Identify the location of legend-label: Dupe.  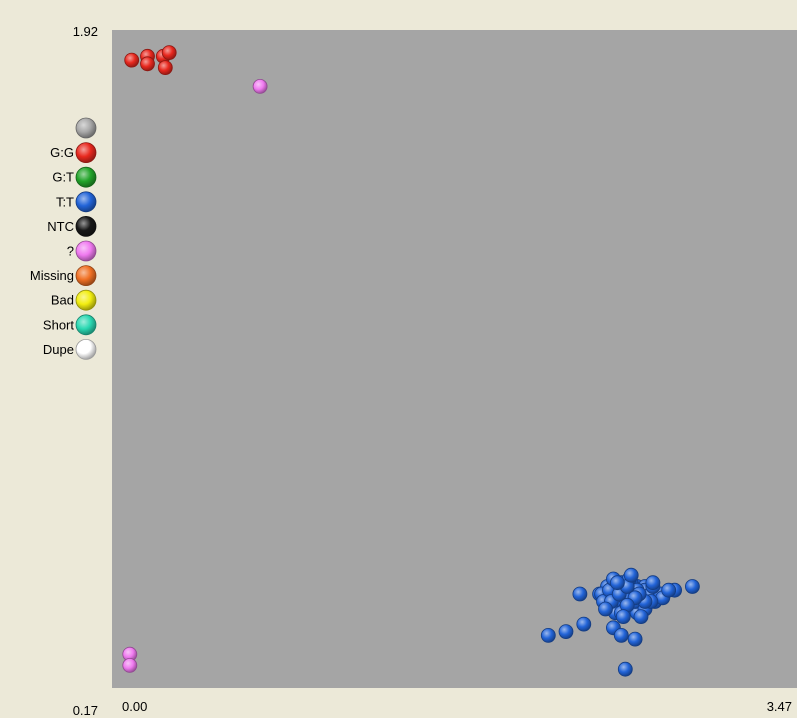
(58, 349).